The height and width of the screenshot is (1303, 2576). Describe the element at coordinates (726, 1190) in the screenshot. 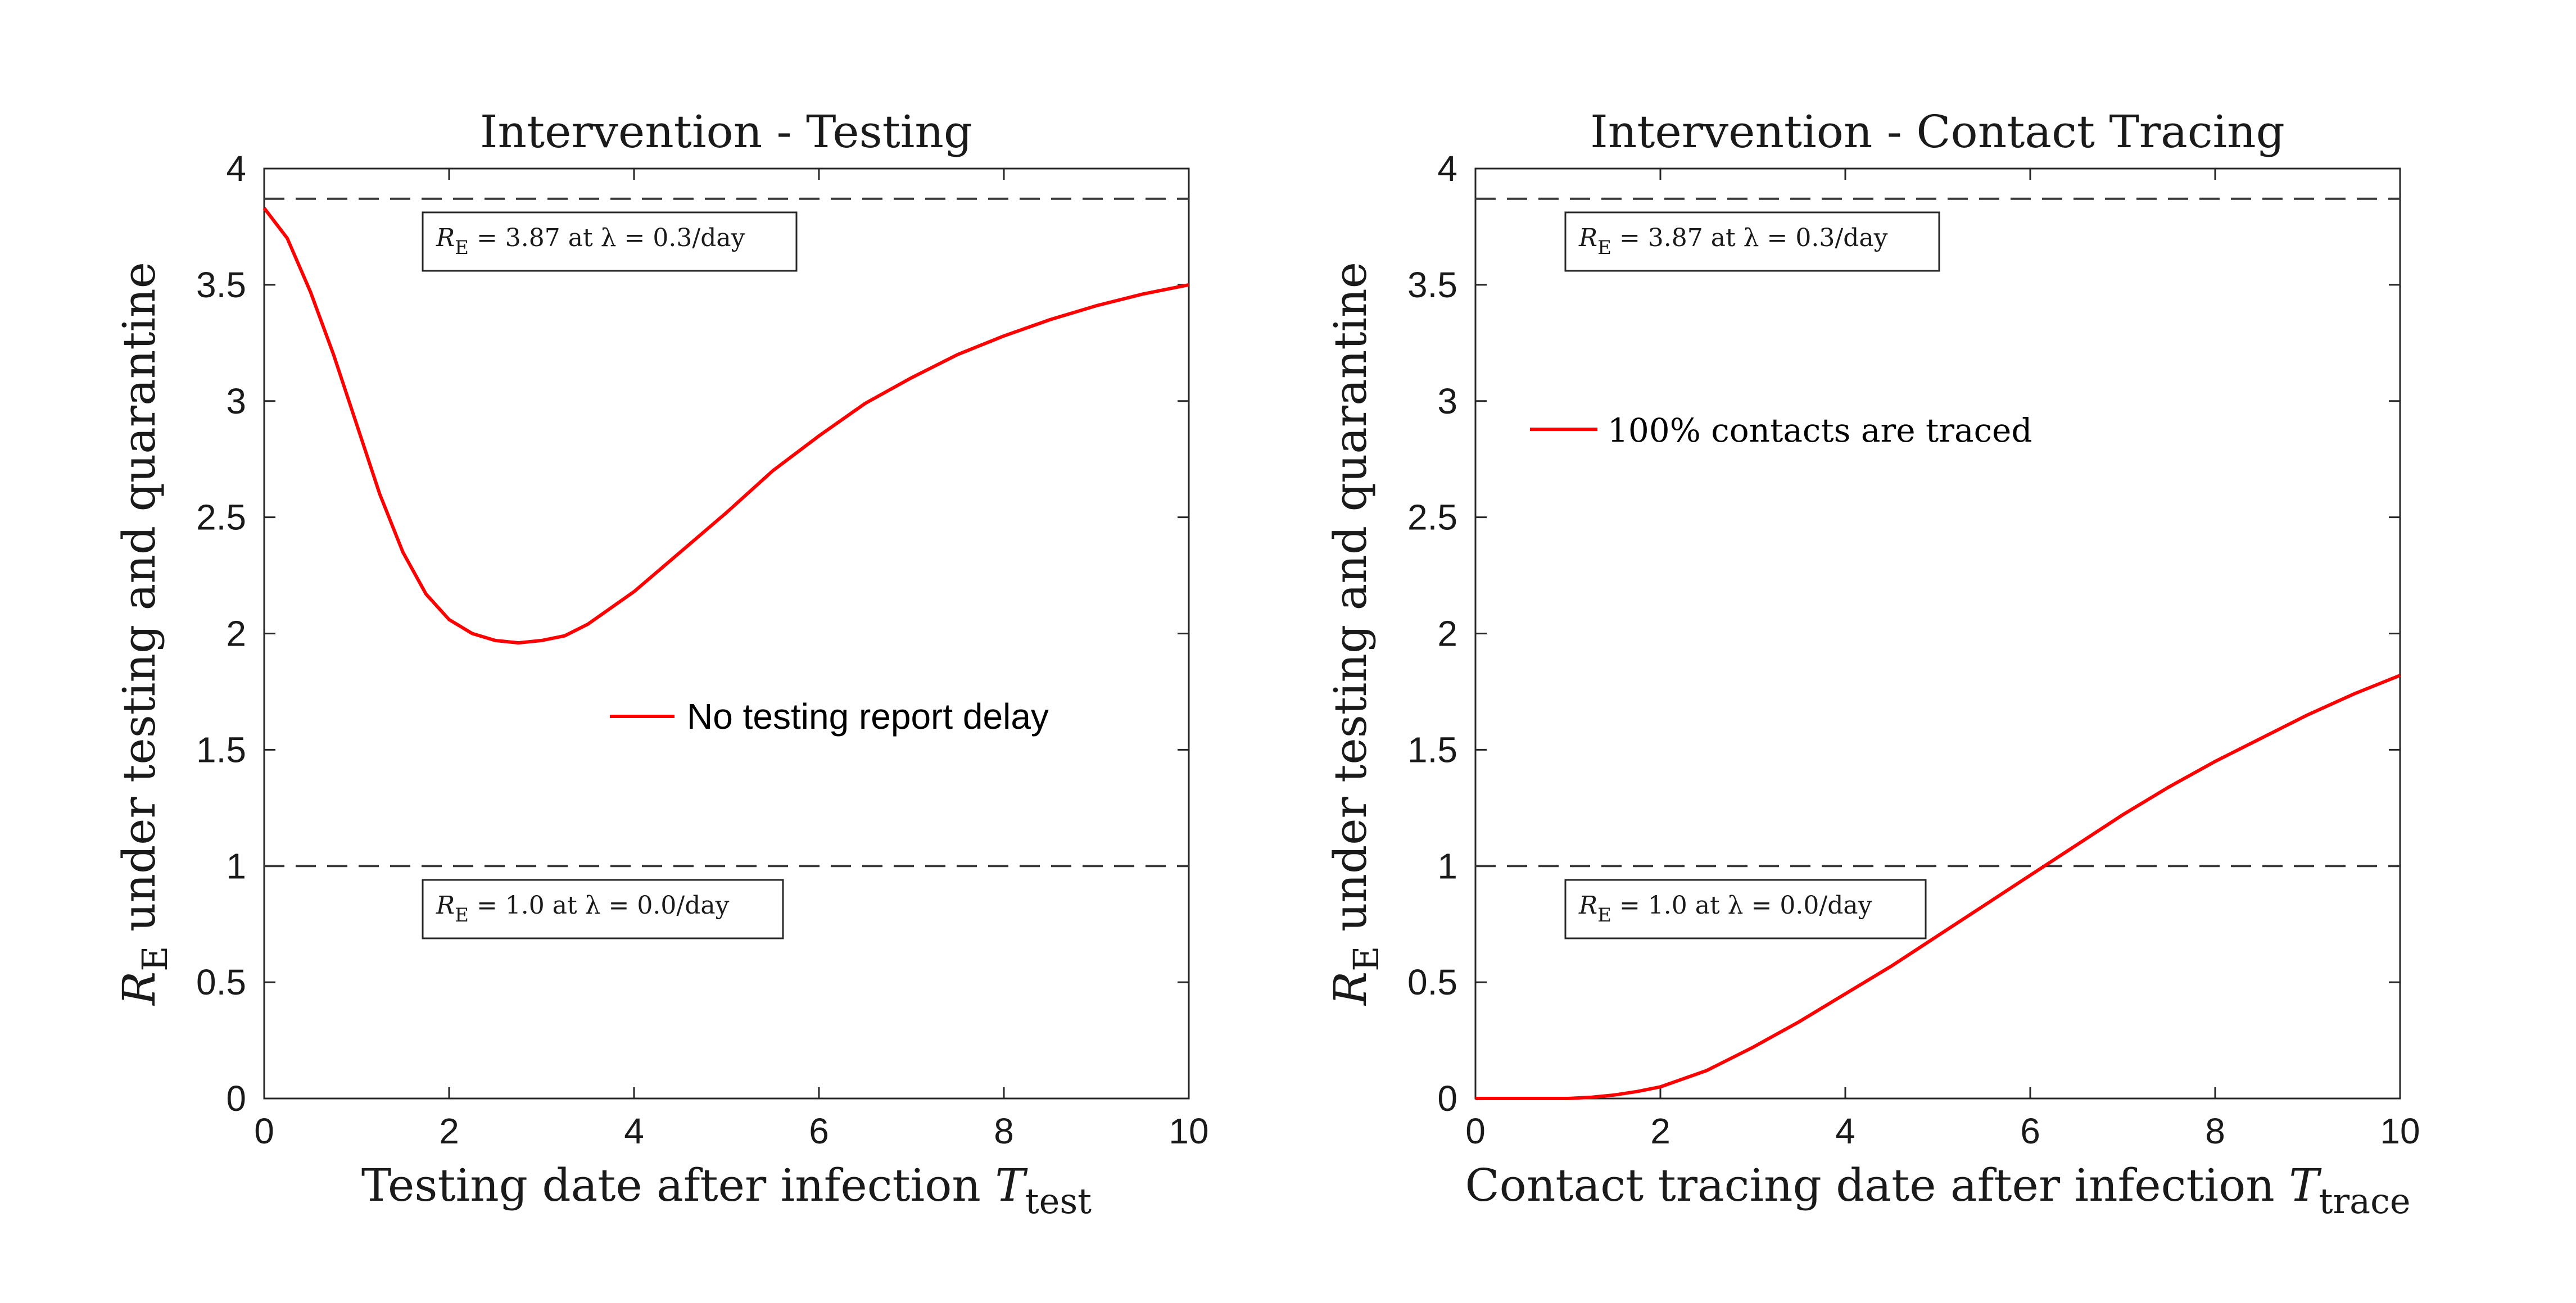

I see `x-axis-label: Testing date after infection Ttest` at that location.